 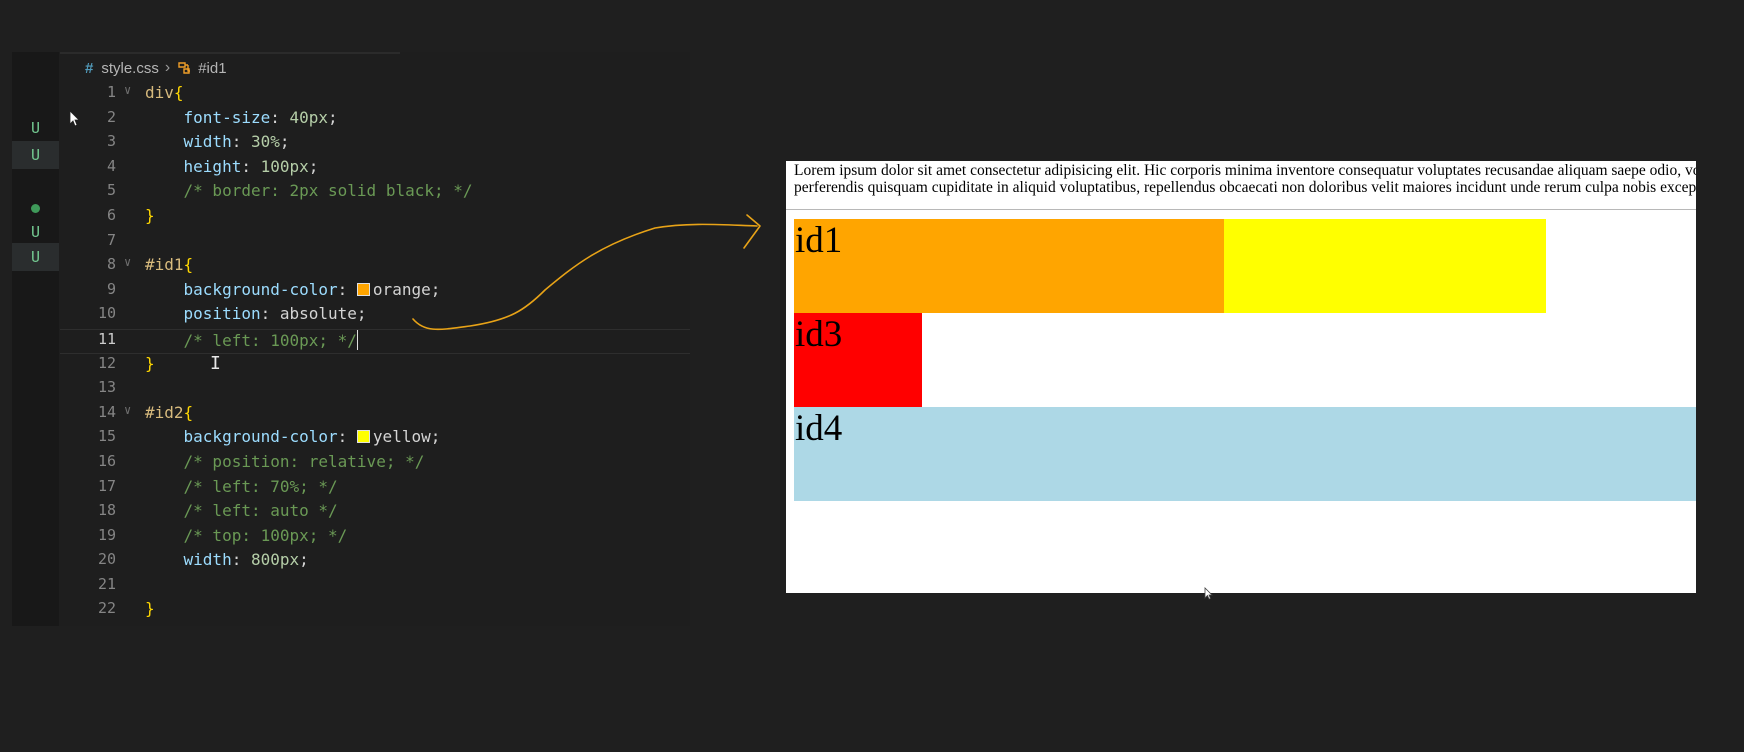 What do you see at coordinates (375, 316) in the screenshot?
I see `code-line: 10 position: absolute;` at bounding box center [375, 316].